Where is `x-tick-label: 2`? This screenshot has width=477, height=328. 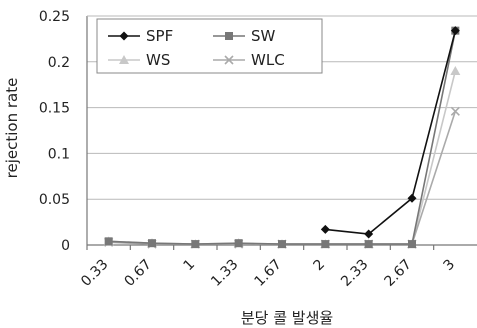
x-tick-label: 2 is located at coordinates (320, 266).